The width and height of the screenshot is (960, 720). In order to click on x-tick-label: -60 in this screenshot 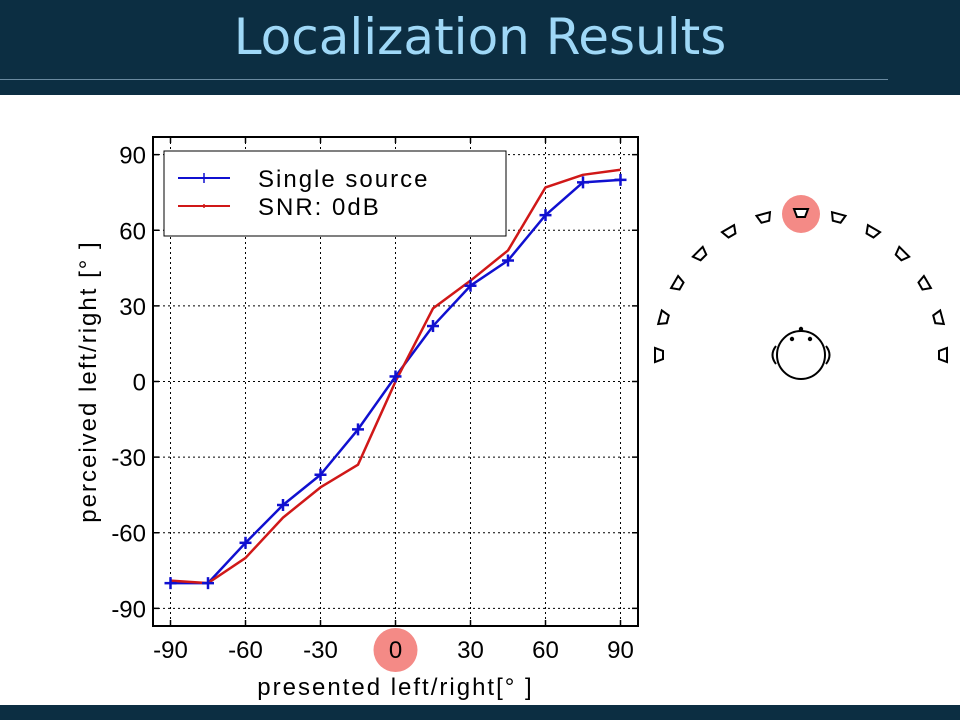, I will do `click(245, 650)`.